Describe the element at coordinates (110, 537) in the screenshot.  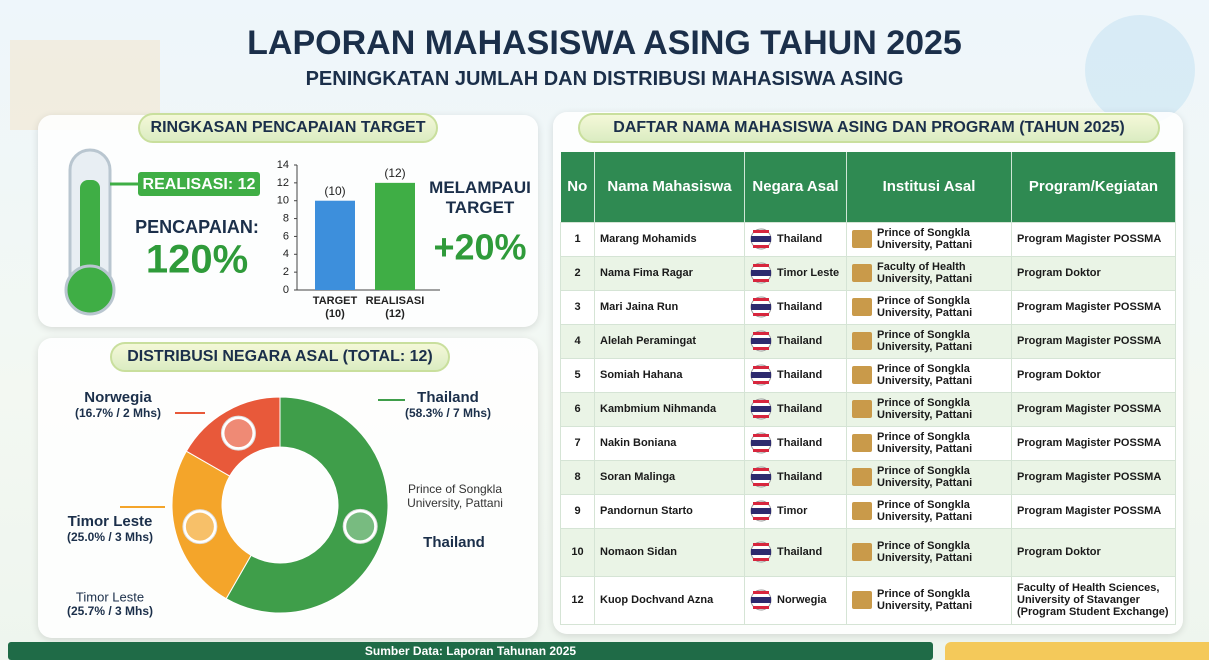
I see `value-label: (25.0% / 3 Mhs)` at that location.